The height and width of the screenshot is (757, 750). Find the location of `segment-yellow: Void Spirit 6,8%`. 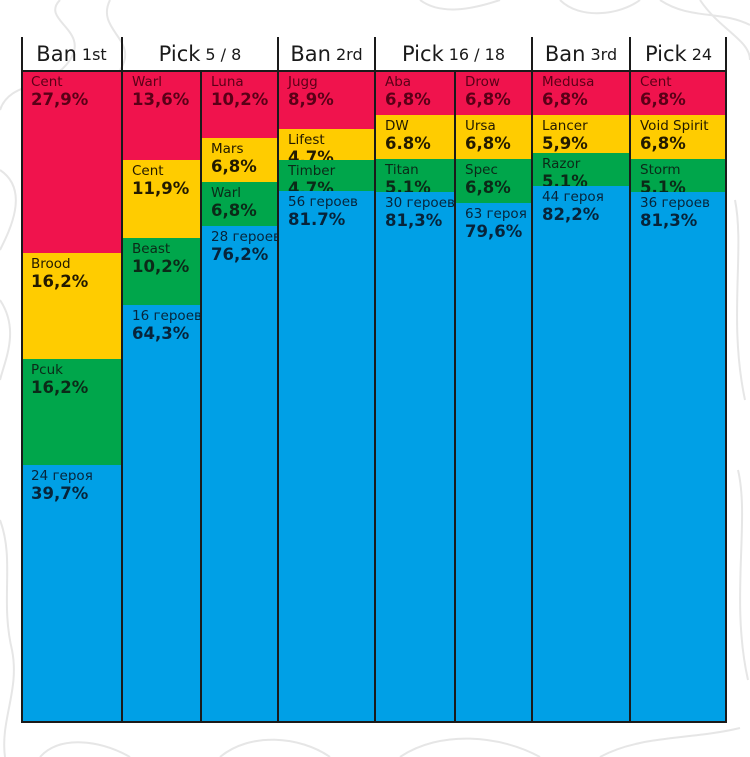

segment-yellow: Void Spirit 6,8% is located at coordinates (678, 137).